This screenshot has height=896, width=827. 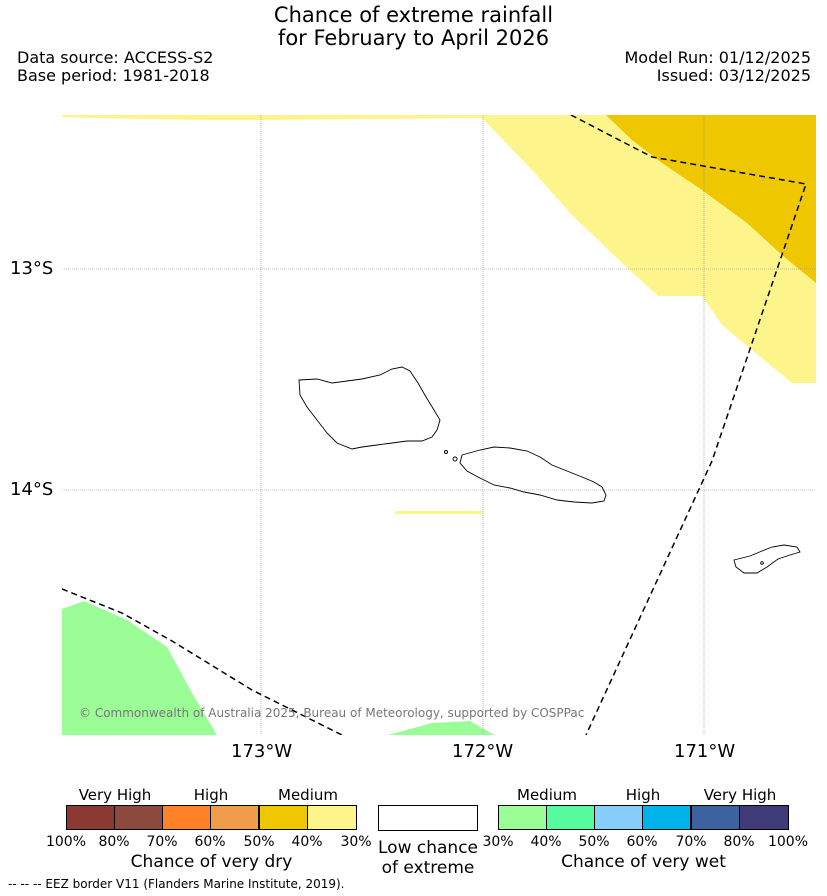 What do you see at coordinates (272, 117) in the screenshot?
I see `dry-top-strip` at bounding box center [272, 117].